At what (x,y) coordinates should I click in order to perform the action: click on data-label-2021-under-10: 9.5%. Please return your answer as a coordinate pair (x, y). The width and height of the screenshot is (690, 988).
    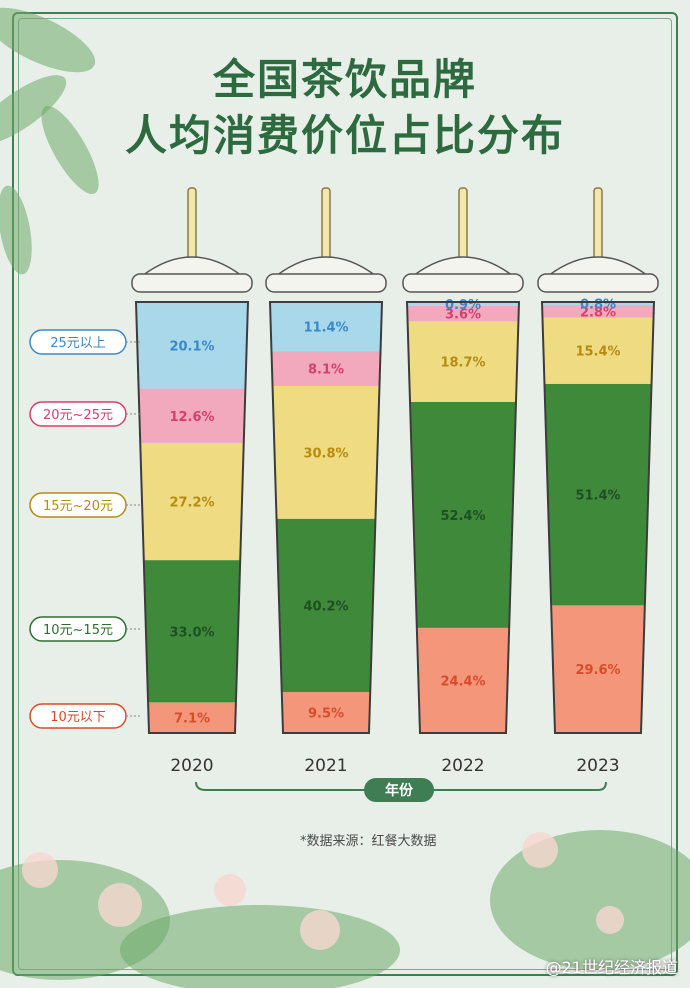
    Looking at the image, I should click on (326, 714).